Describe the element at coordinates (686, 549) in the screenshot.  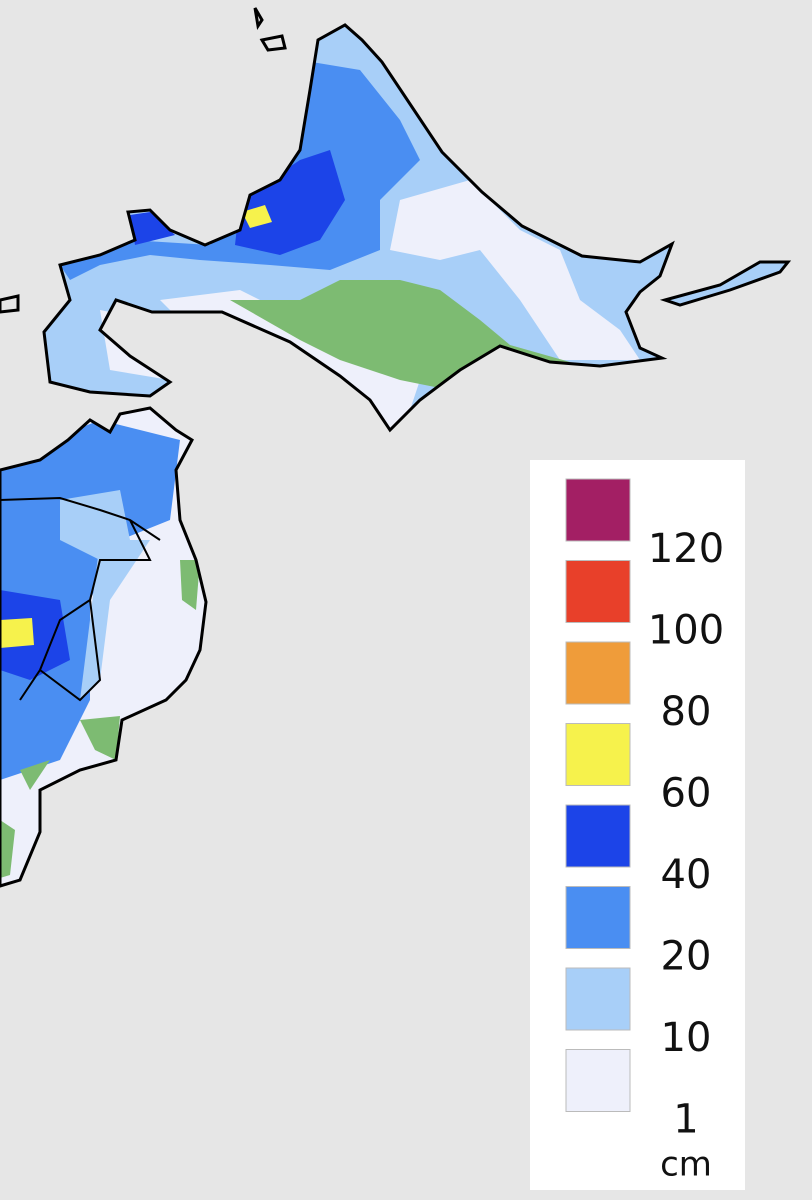
I see `legend-label: 120` at that location.